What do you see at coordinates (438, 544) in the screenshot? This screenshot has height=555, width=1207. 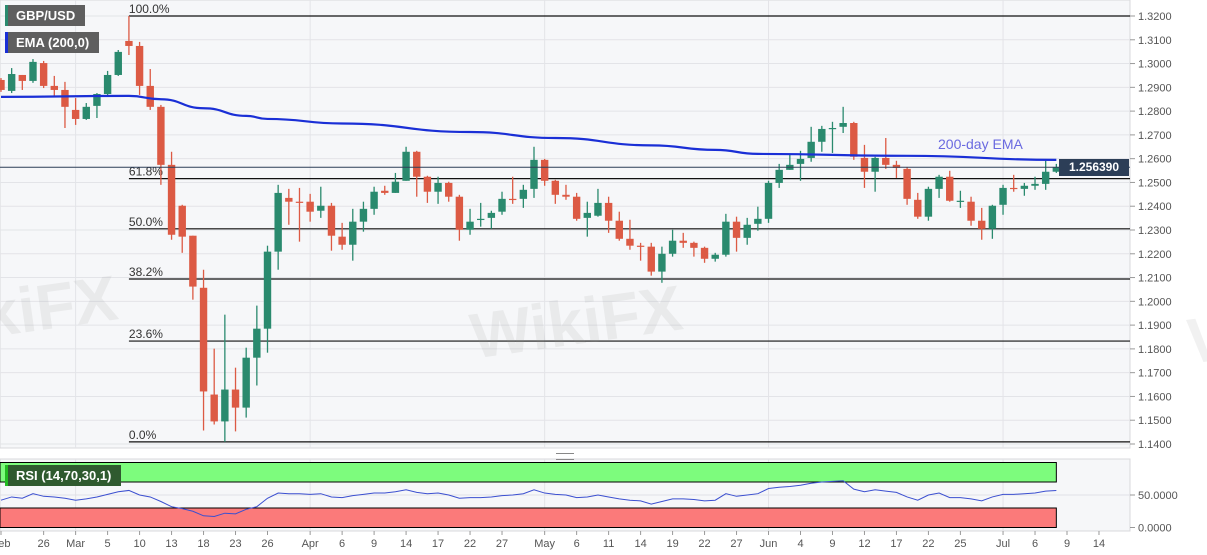 I see `date-tick-label: 17` at bounding box center [438, 544].